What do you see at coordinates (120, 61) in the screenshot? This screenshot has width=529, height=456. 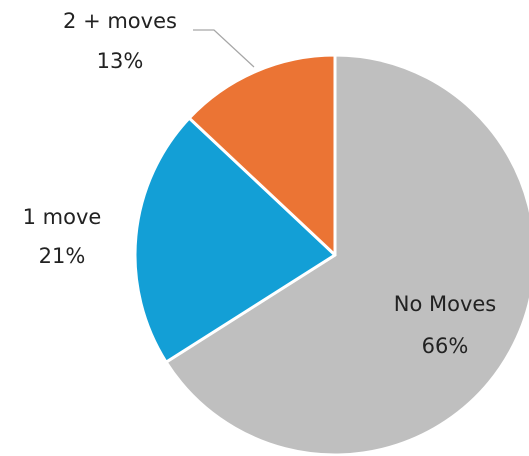 I see `value-label: 13%` at bounding box center [120, 61].